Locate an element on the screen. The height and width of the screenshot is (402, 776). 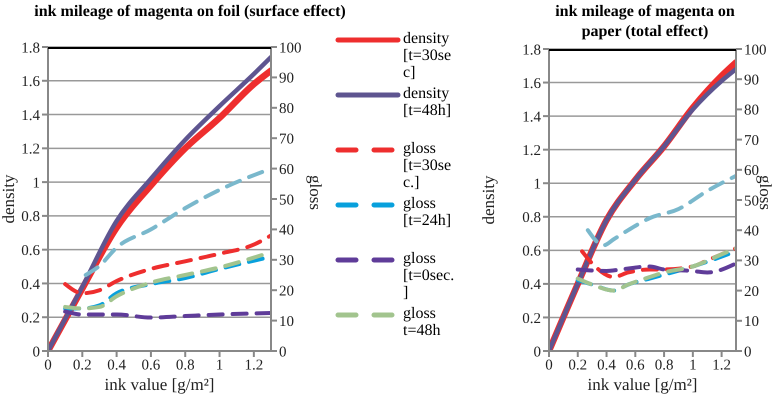
legend-label: gloss [t=24h] is located at coordinates (427, 212).